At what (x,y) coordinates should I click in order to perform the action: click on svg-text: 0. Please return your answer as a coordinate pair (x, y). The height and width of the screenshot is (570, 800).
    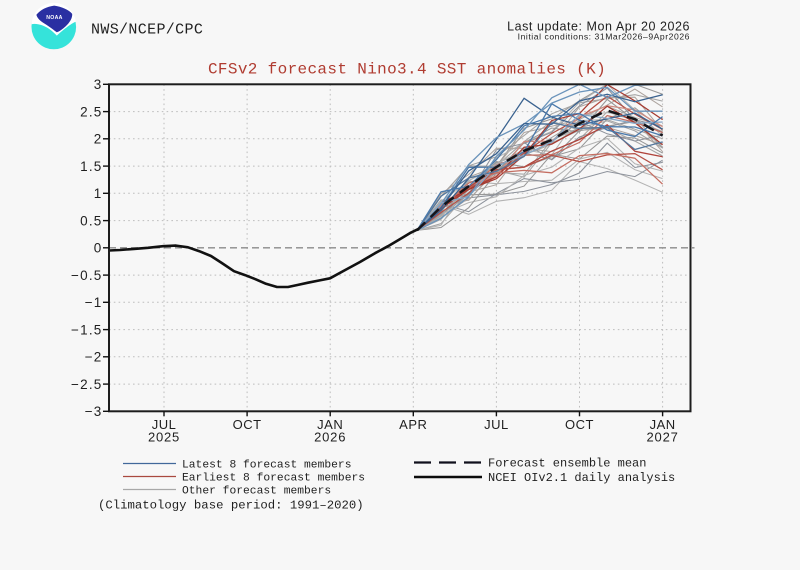
    Looking at the image, I should click on (98, 248).